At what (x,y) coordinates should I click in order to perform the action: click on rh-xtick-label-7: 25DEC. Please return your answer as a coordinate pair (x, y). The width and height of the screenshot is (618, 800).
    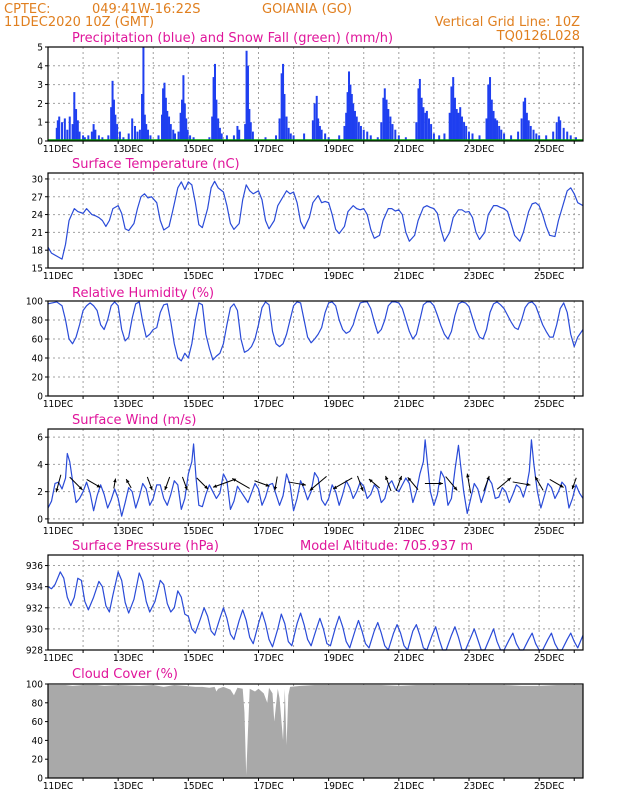
    Looking at the image, I should click on (549, 404).